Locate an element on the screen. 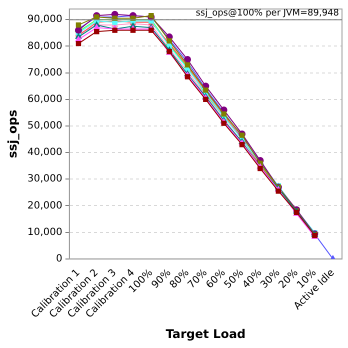 The height and width of the screenshot is (348, 348). x-axis-title: Target Load is located at coordinates (206, 333).